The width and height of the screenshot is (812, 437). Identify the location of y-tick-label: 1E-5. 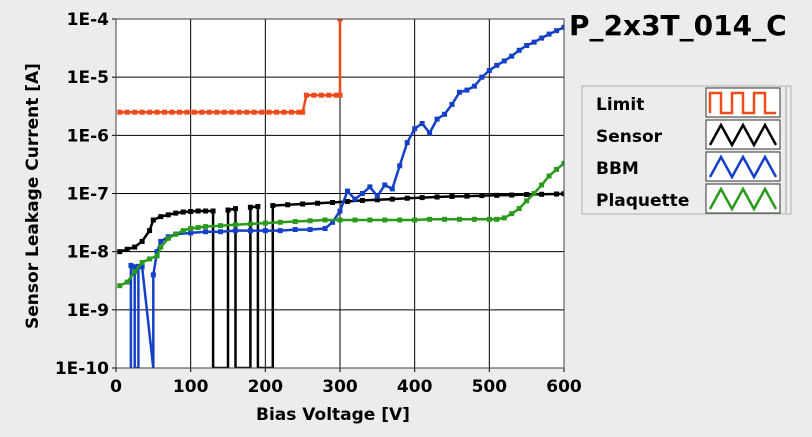
(88, 78).